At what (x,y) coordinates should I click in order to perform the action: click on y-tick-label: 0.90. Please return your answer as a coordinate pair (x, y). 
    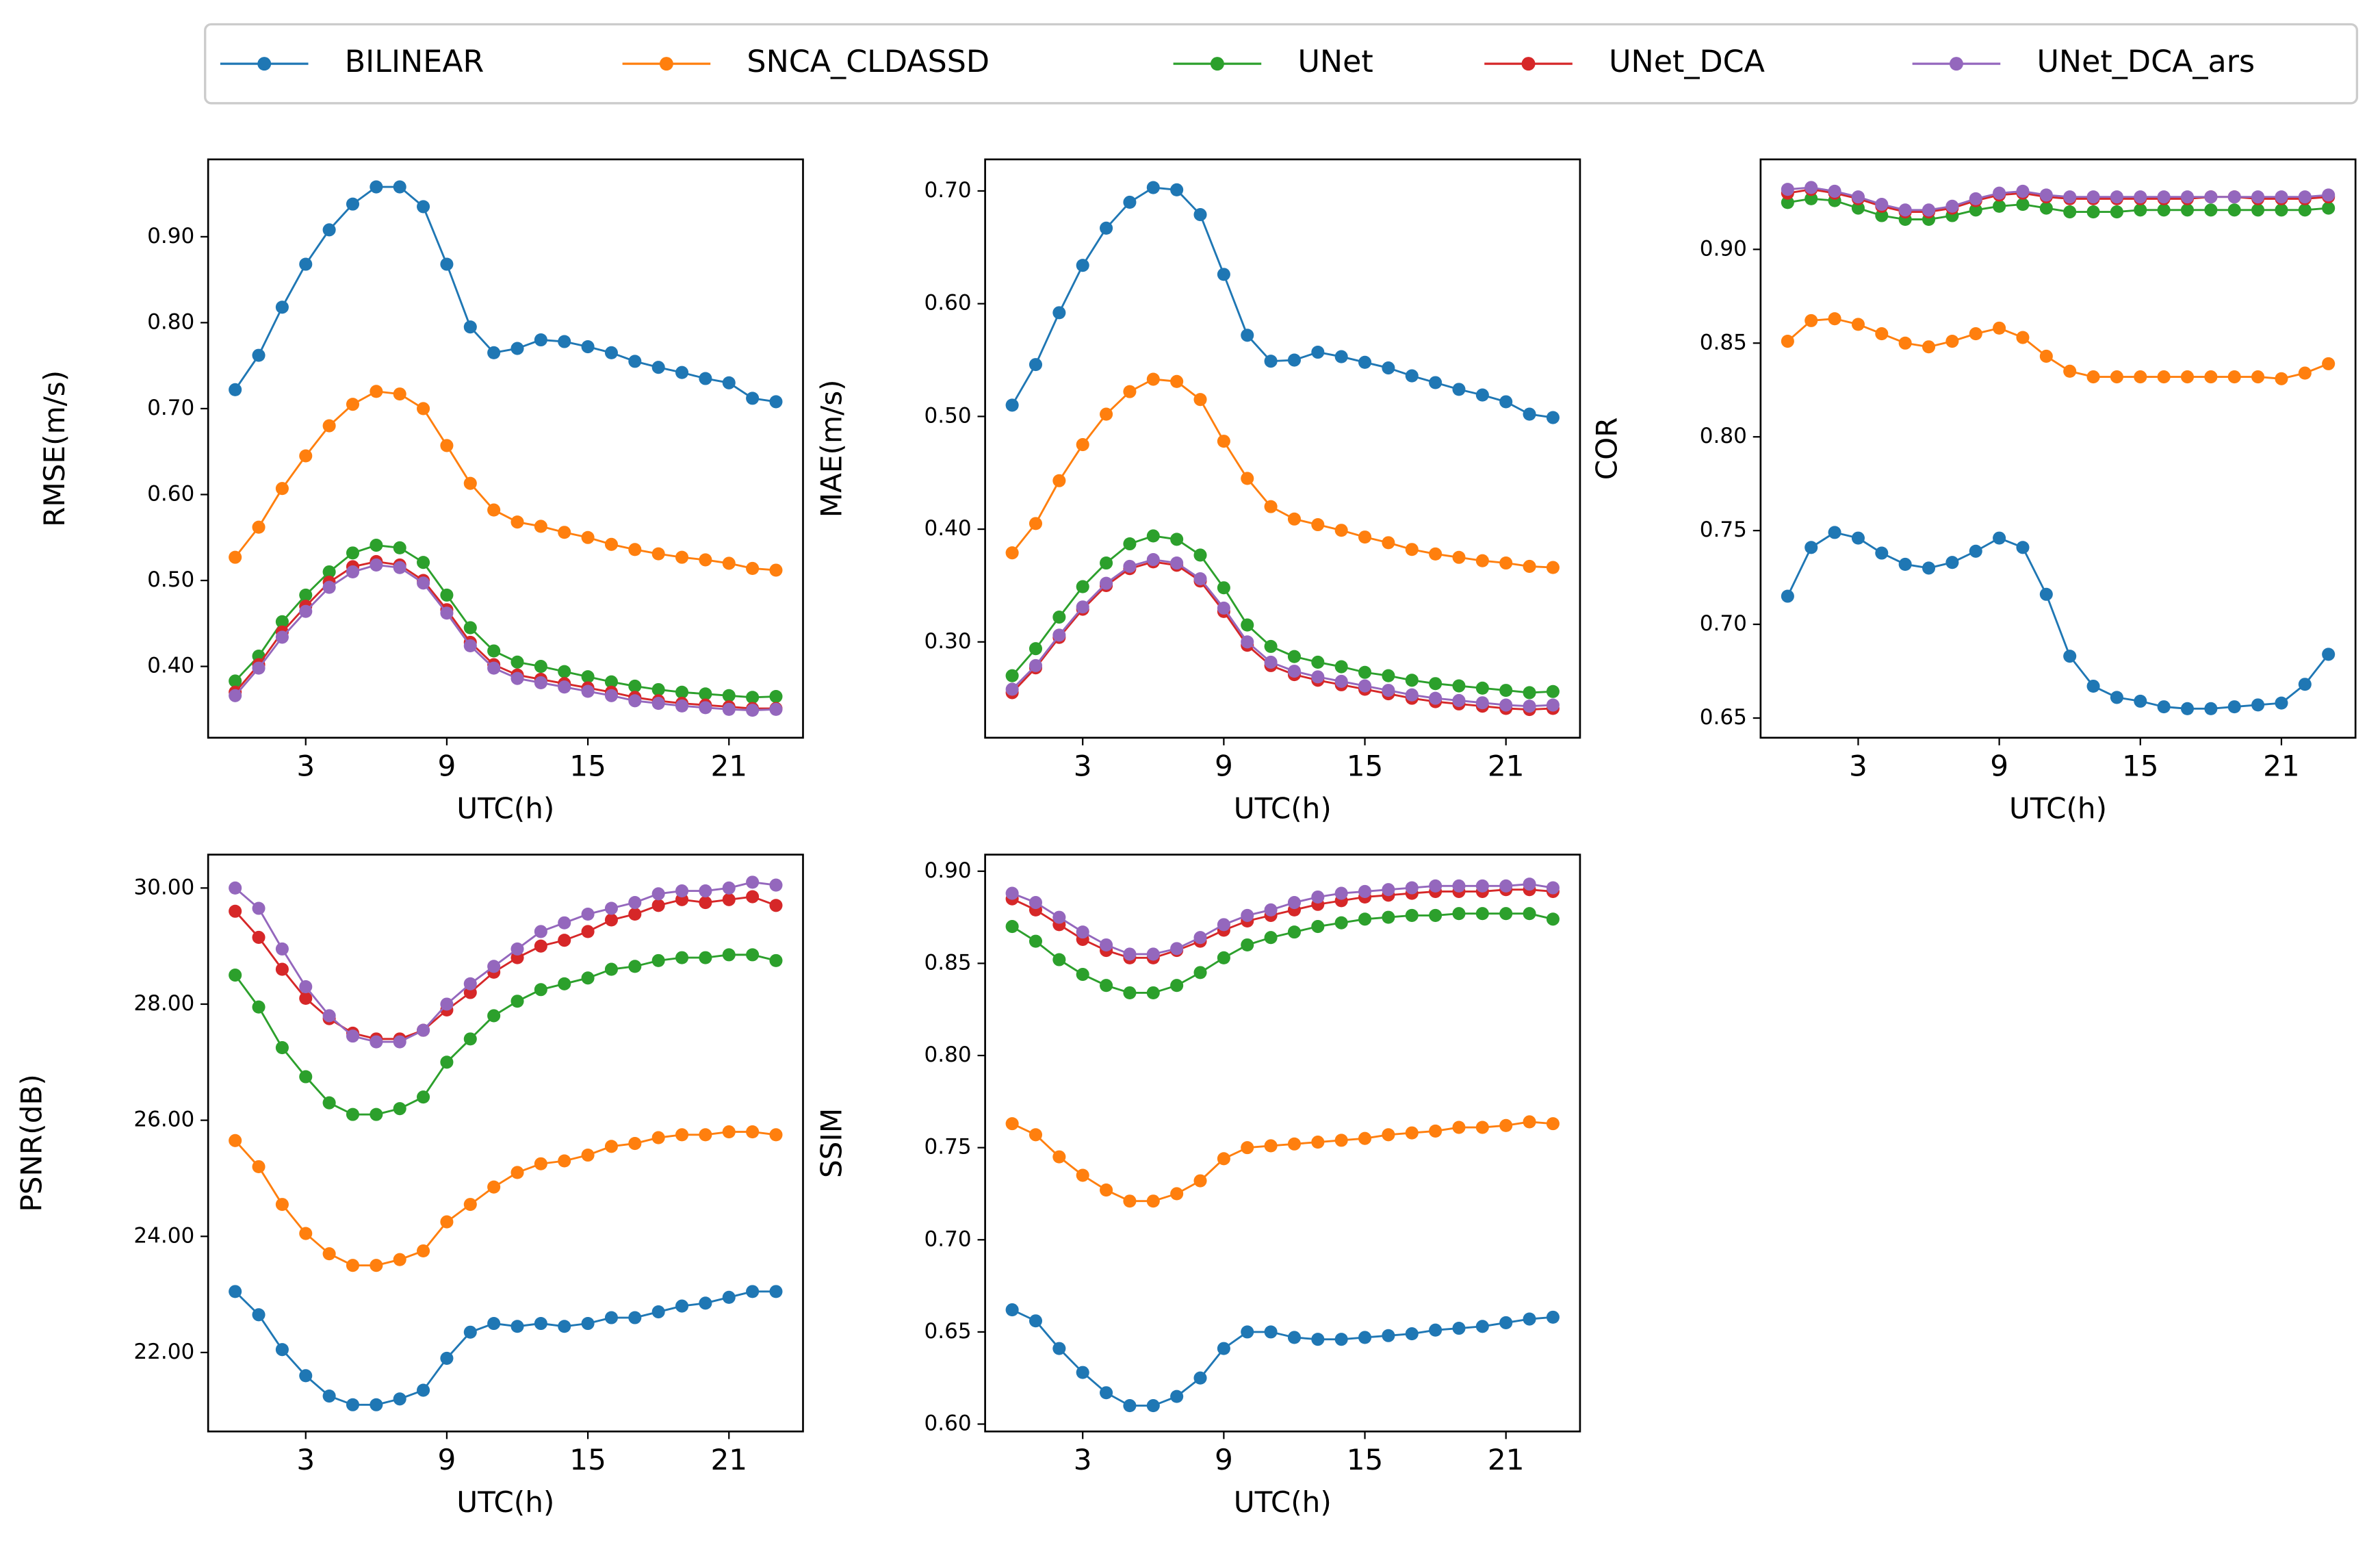
    Looking at the image, I should click on (1723, 249).